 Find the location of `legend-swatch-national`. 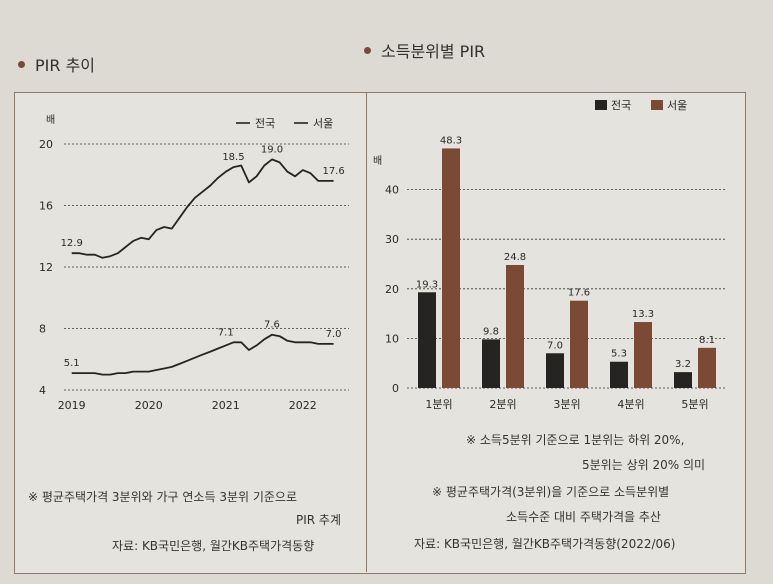

legend-swatch-national is located at coordinates (601, 105).